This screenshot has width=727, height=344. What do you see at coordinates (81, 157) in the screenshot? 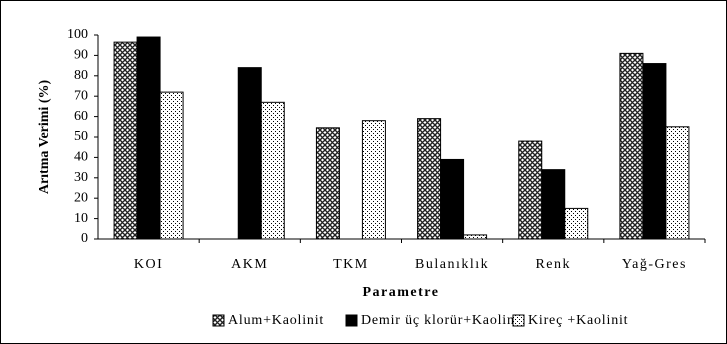
I see `y-tick-label: 40` at bounding box center [81, 157].